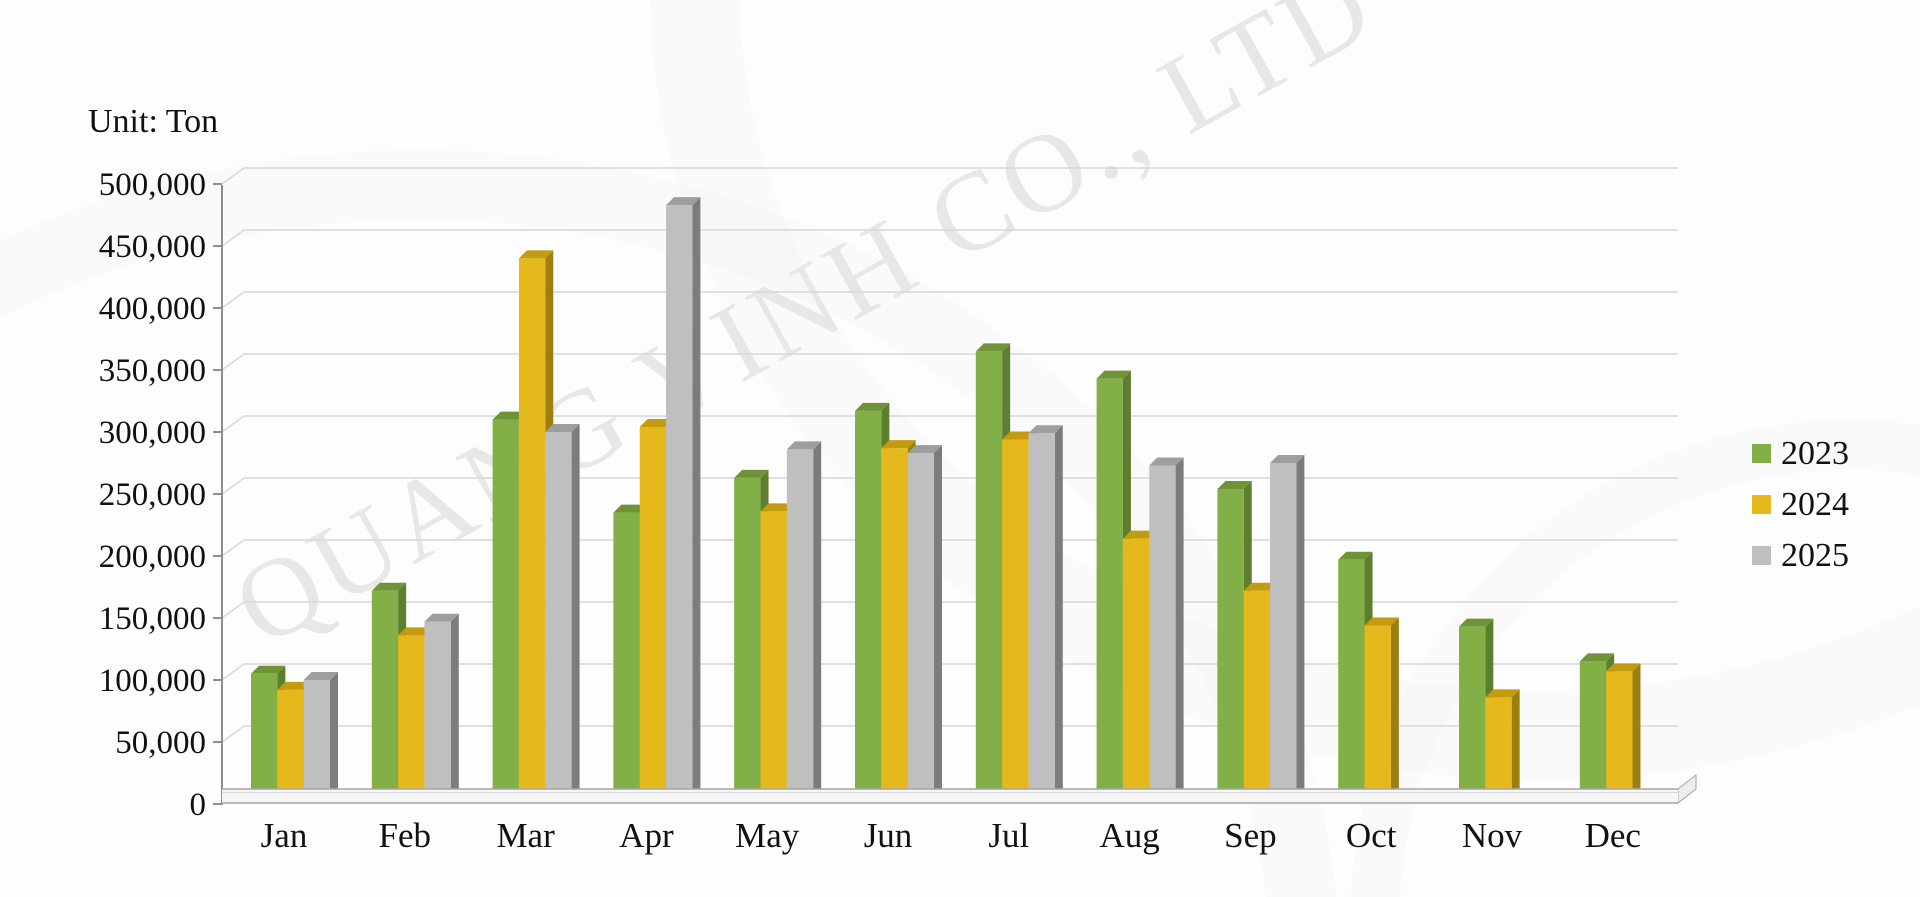  I want to click on bar-group-May, so click(778, 621).